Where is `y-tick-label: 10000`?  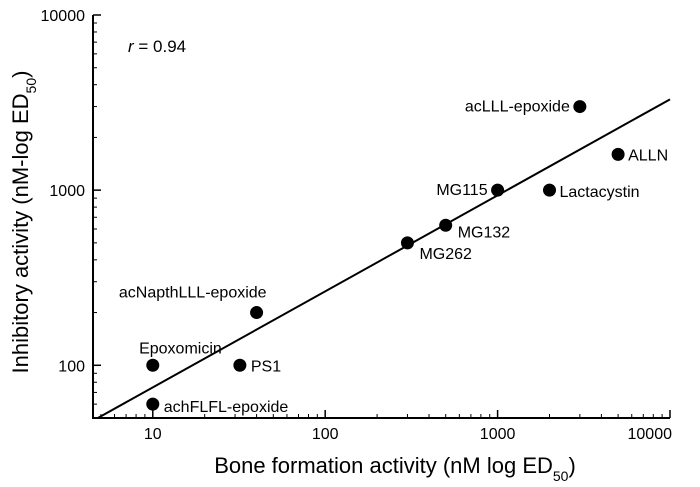 y-tick-label: 10000 is located at coordinates (63, 16).